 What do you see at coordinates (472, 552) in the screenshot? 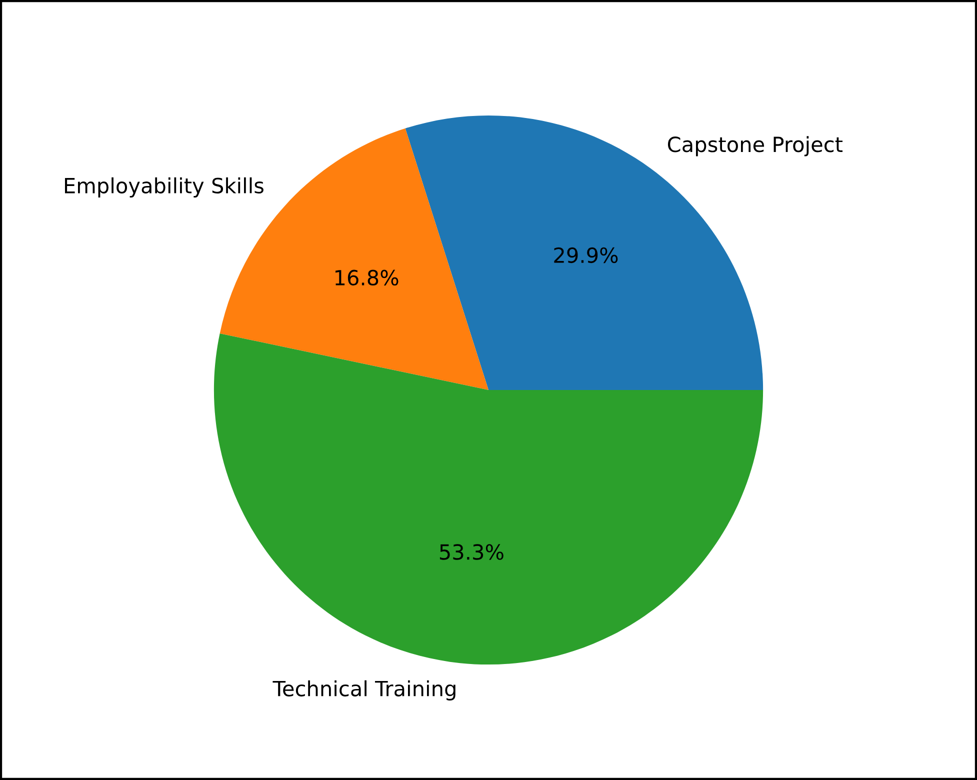
I see `data-label: 53.3%` at bounding box center [472, 552].